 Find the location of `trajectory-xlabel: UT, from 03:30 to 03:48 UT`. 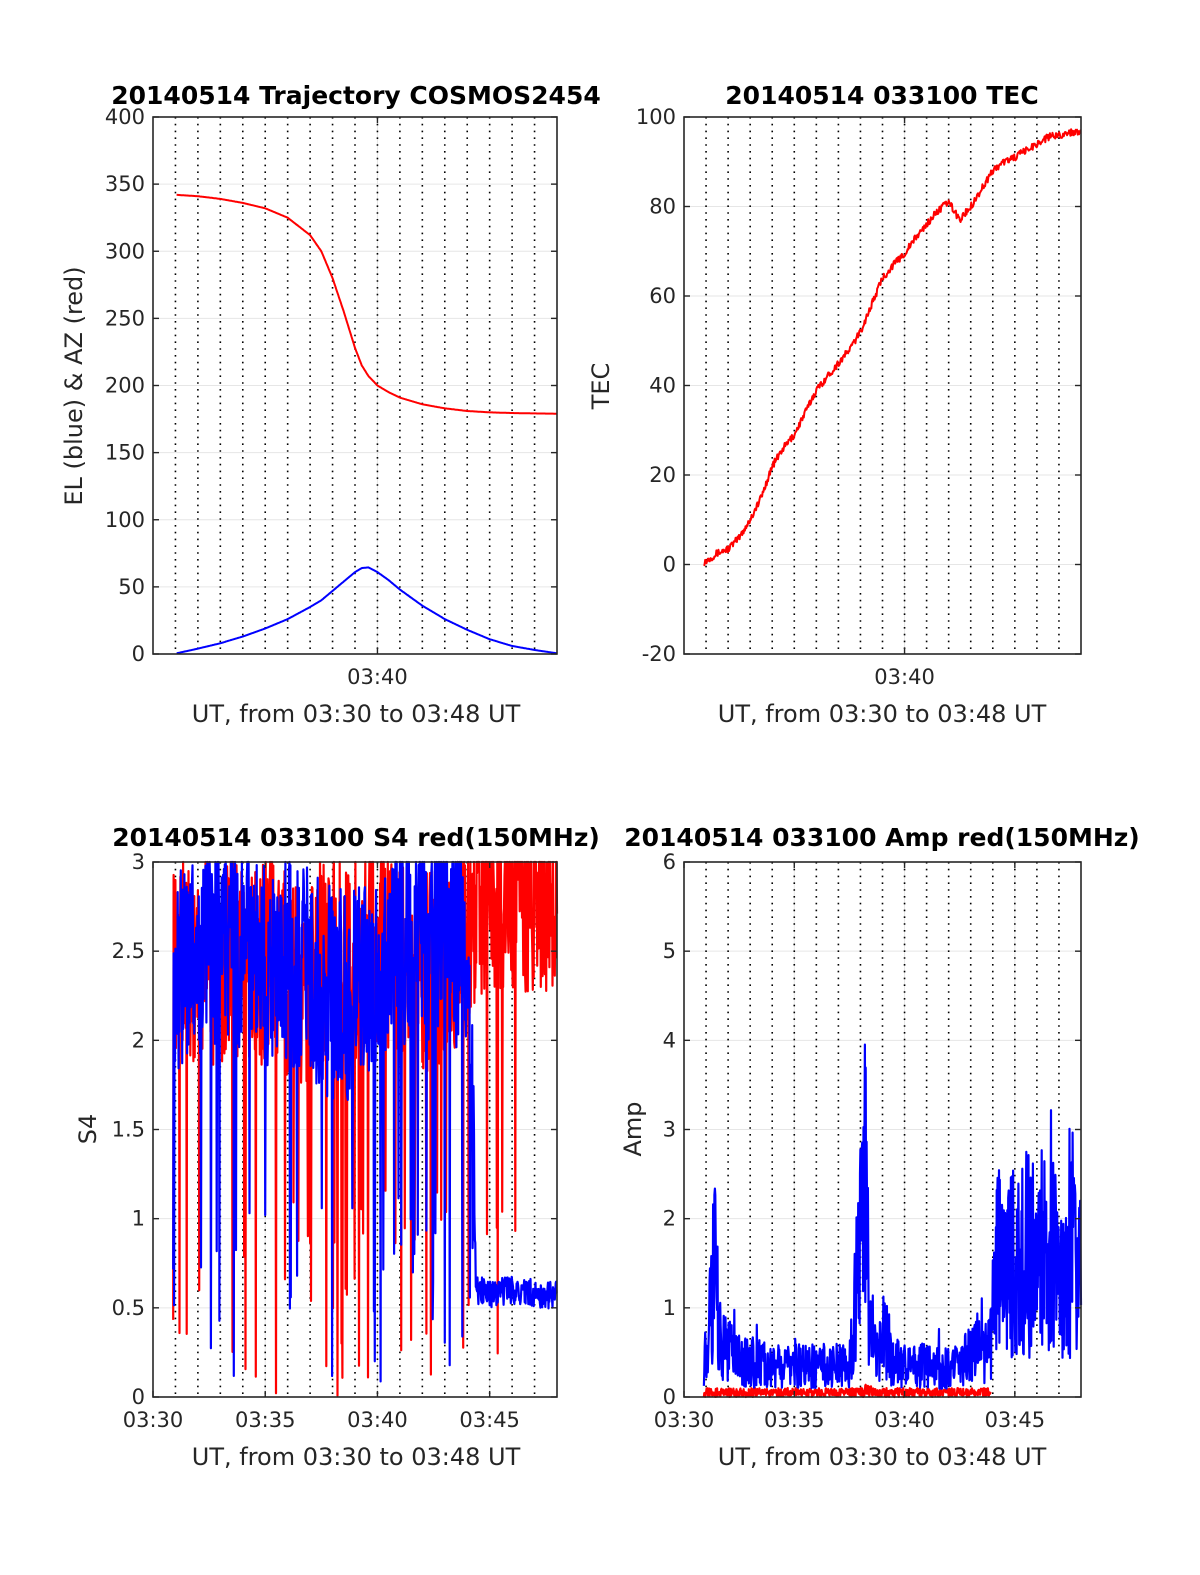

trajectory-xlabel: UT, from 03:30 to 03:48 UT is located at coordinates (356, 714).